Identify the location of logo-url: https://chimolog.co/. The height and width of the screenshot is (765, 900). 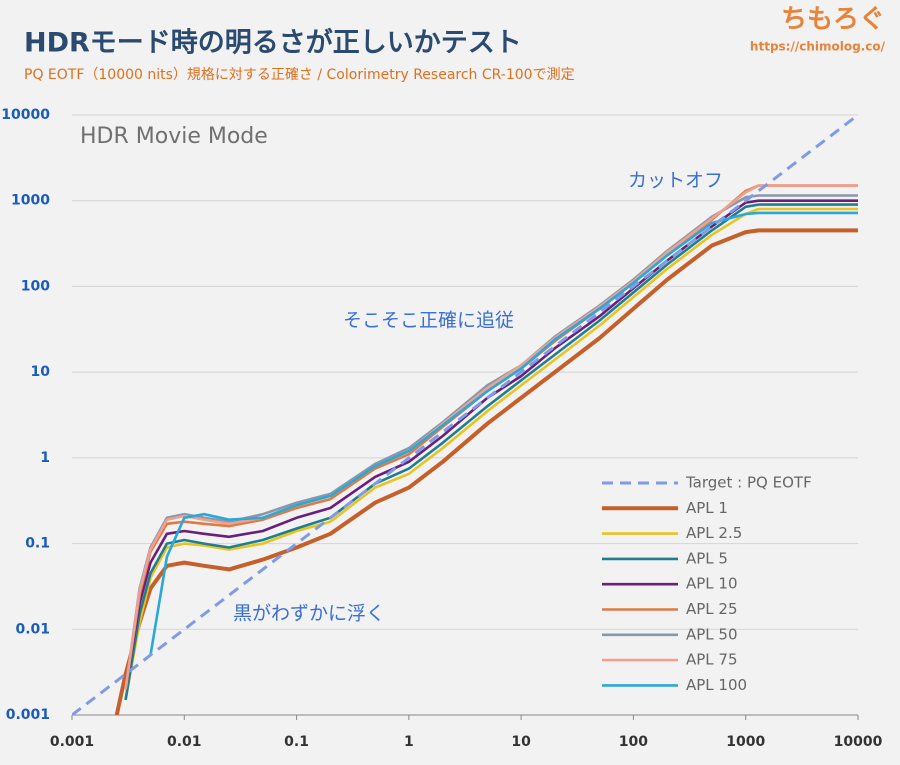
(818, 47).